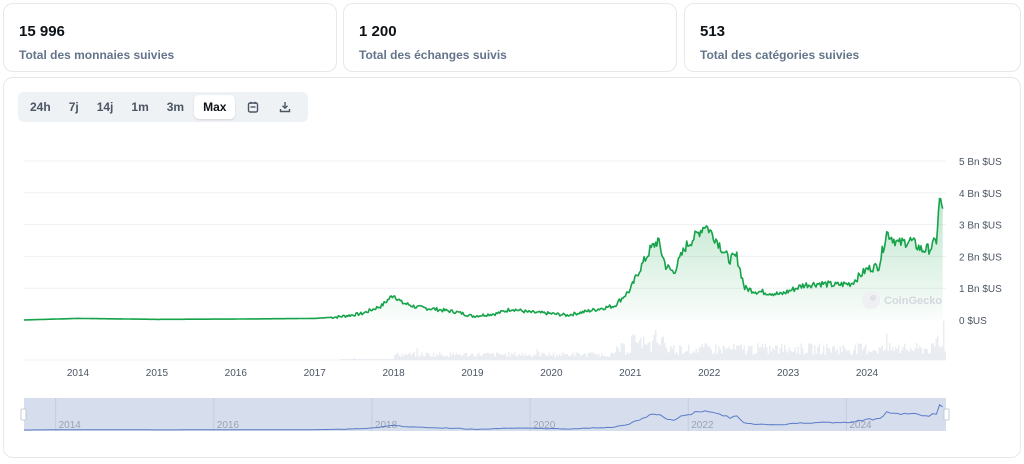 This screenshot has height=464, width=1024. What do you see at coordinates (852, 37) in the screenshot?
I see `stat-card-categories: 513 Total des catégories suivies` at bounding box center [852, 37].